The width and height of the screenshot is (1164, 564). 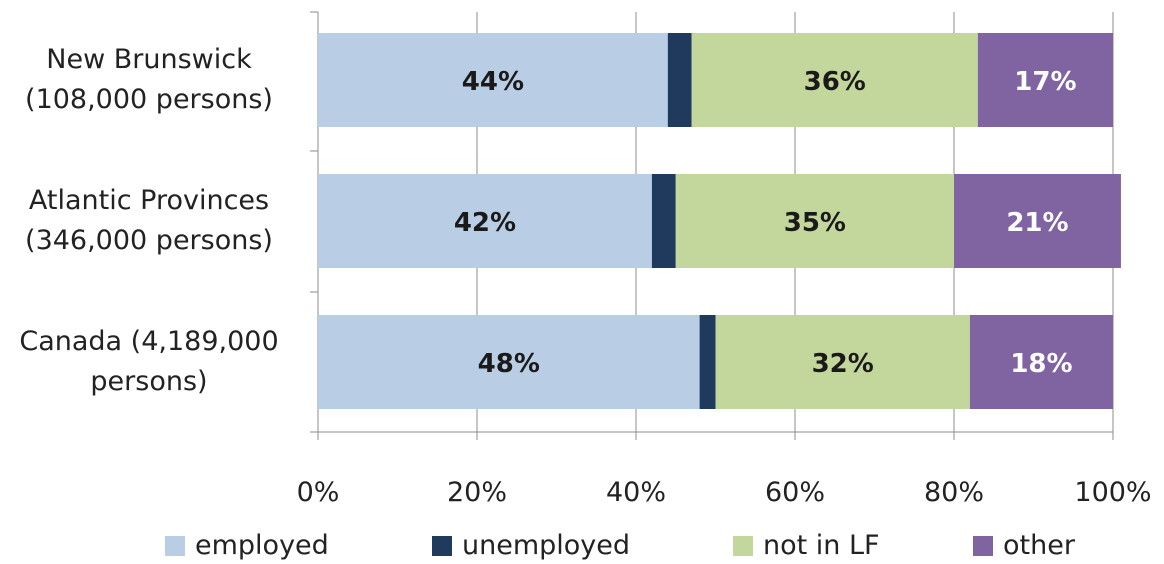 I want to click on x-tick-label: 40%, so click(x=635, y=492).